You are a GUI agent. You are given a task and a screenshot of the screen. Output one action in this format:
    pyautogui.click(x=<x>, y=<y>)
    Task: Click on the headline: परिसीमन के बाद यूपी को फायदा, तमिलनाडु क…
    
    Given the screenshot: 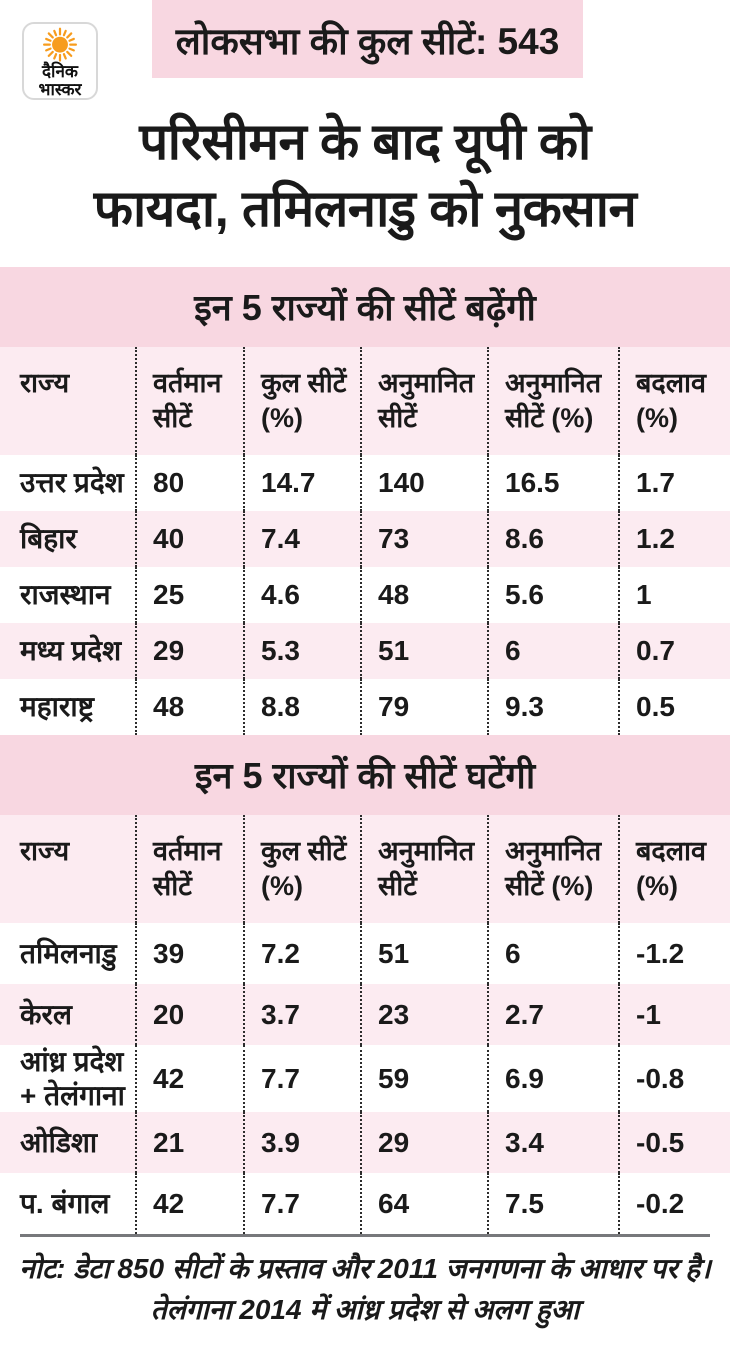 What is the action you would take?
    pyautogui.click(x=365, y=175)
    